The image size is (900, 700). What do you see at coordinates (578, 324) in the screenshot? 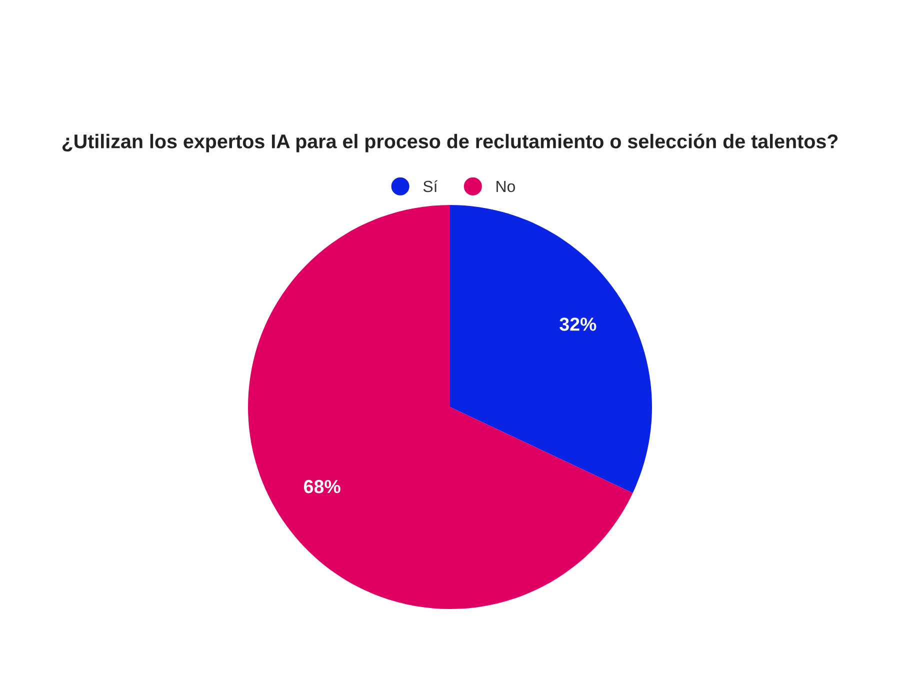
I see `data-label: 32%` at bounding box center [578, 324].